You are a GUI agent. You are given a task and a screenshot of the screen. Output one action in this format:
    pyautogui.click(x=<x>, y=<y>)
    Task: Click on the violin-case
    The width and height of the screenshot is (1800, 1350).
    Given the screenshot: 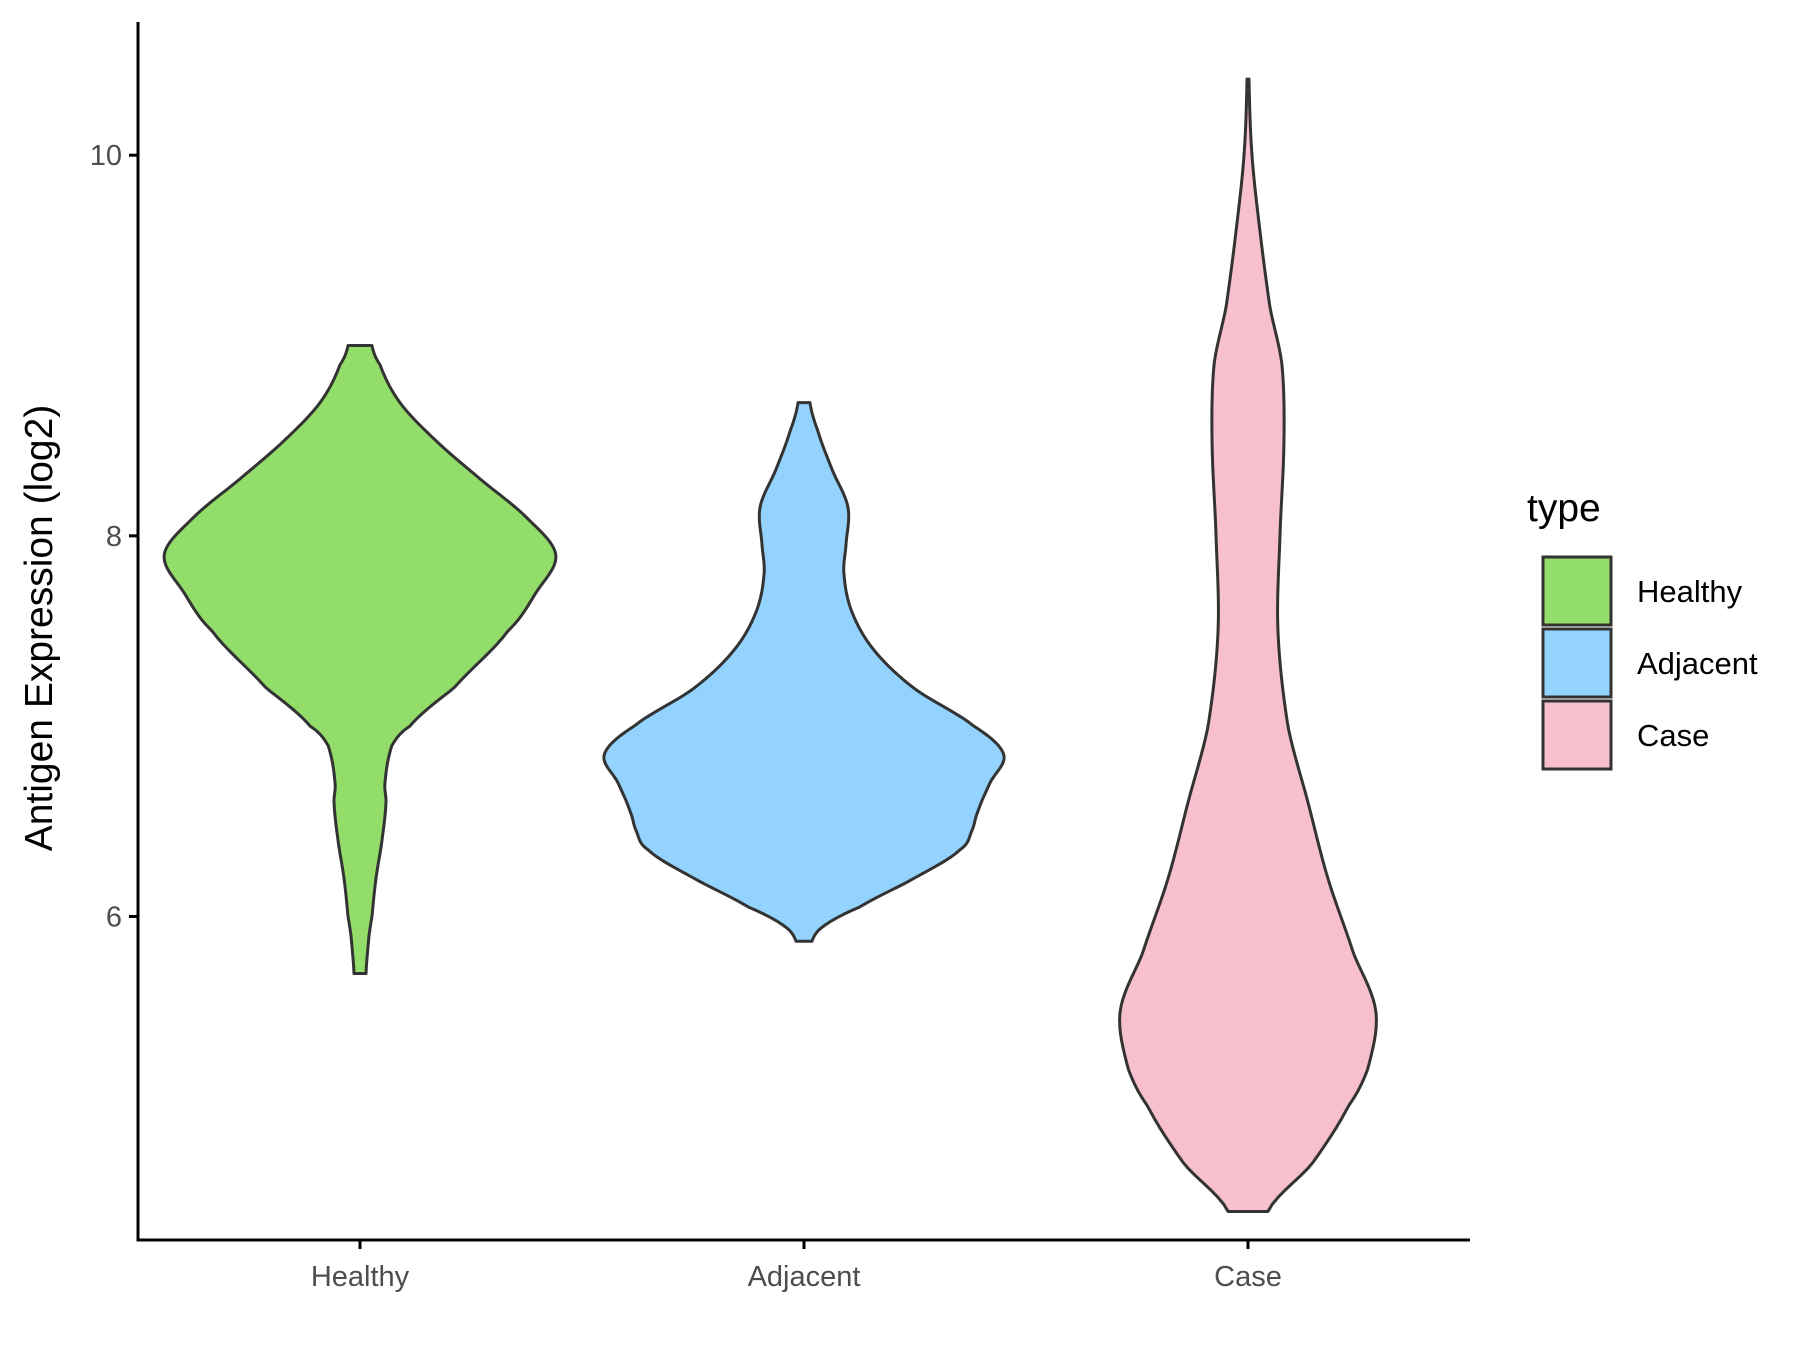 What is the action you would take?
    pyautogui.click(x=1248, y=645)
    